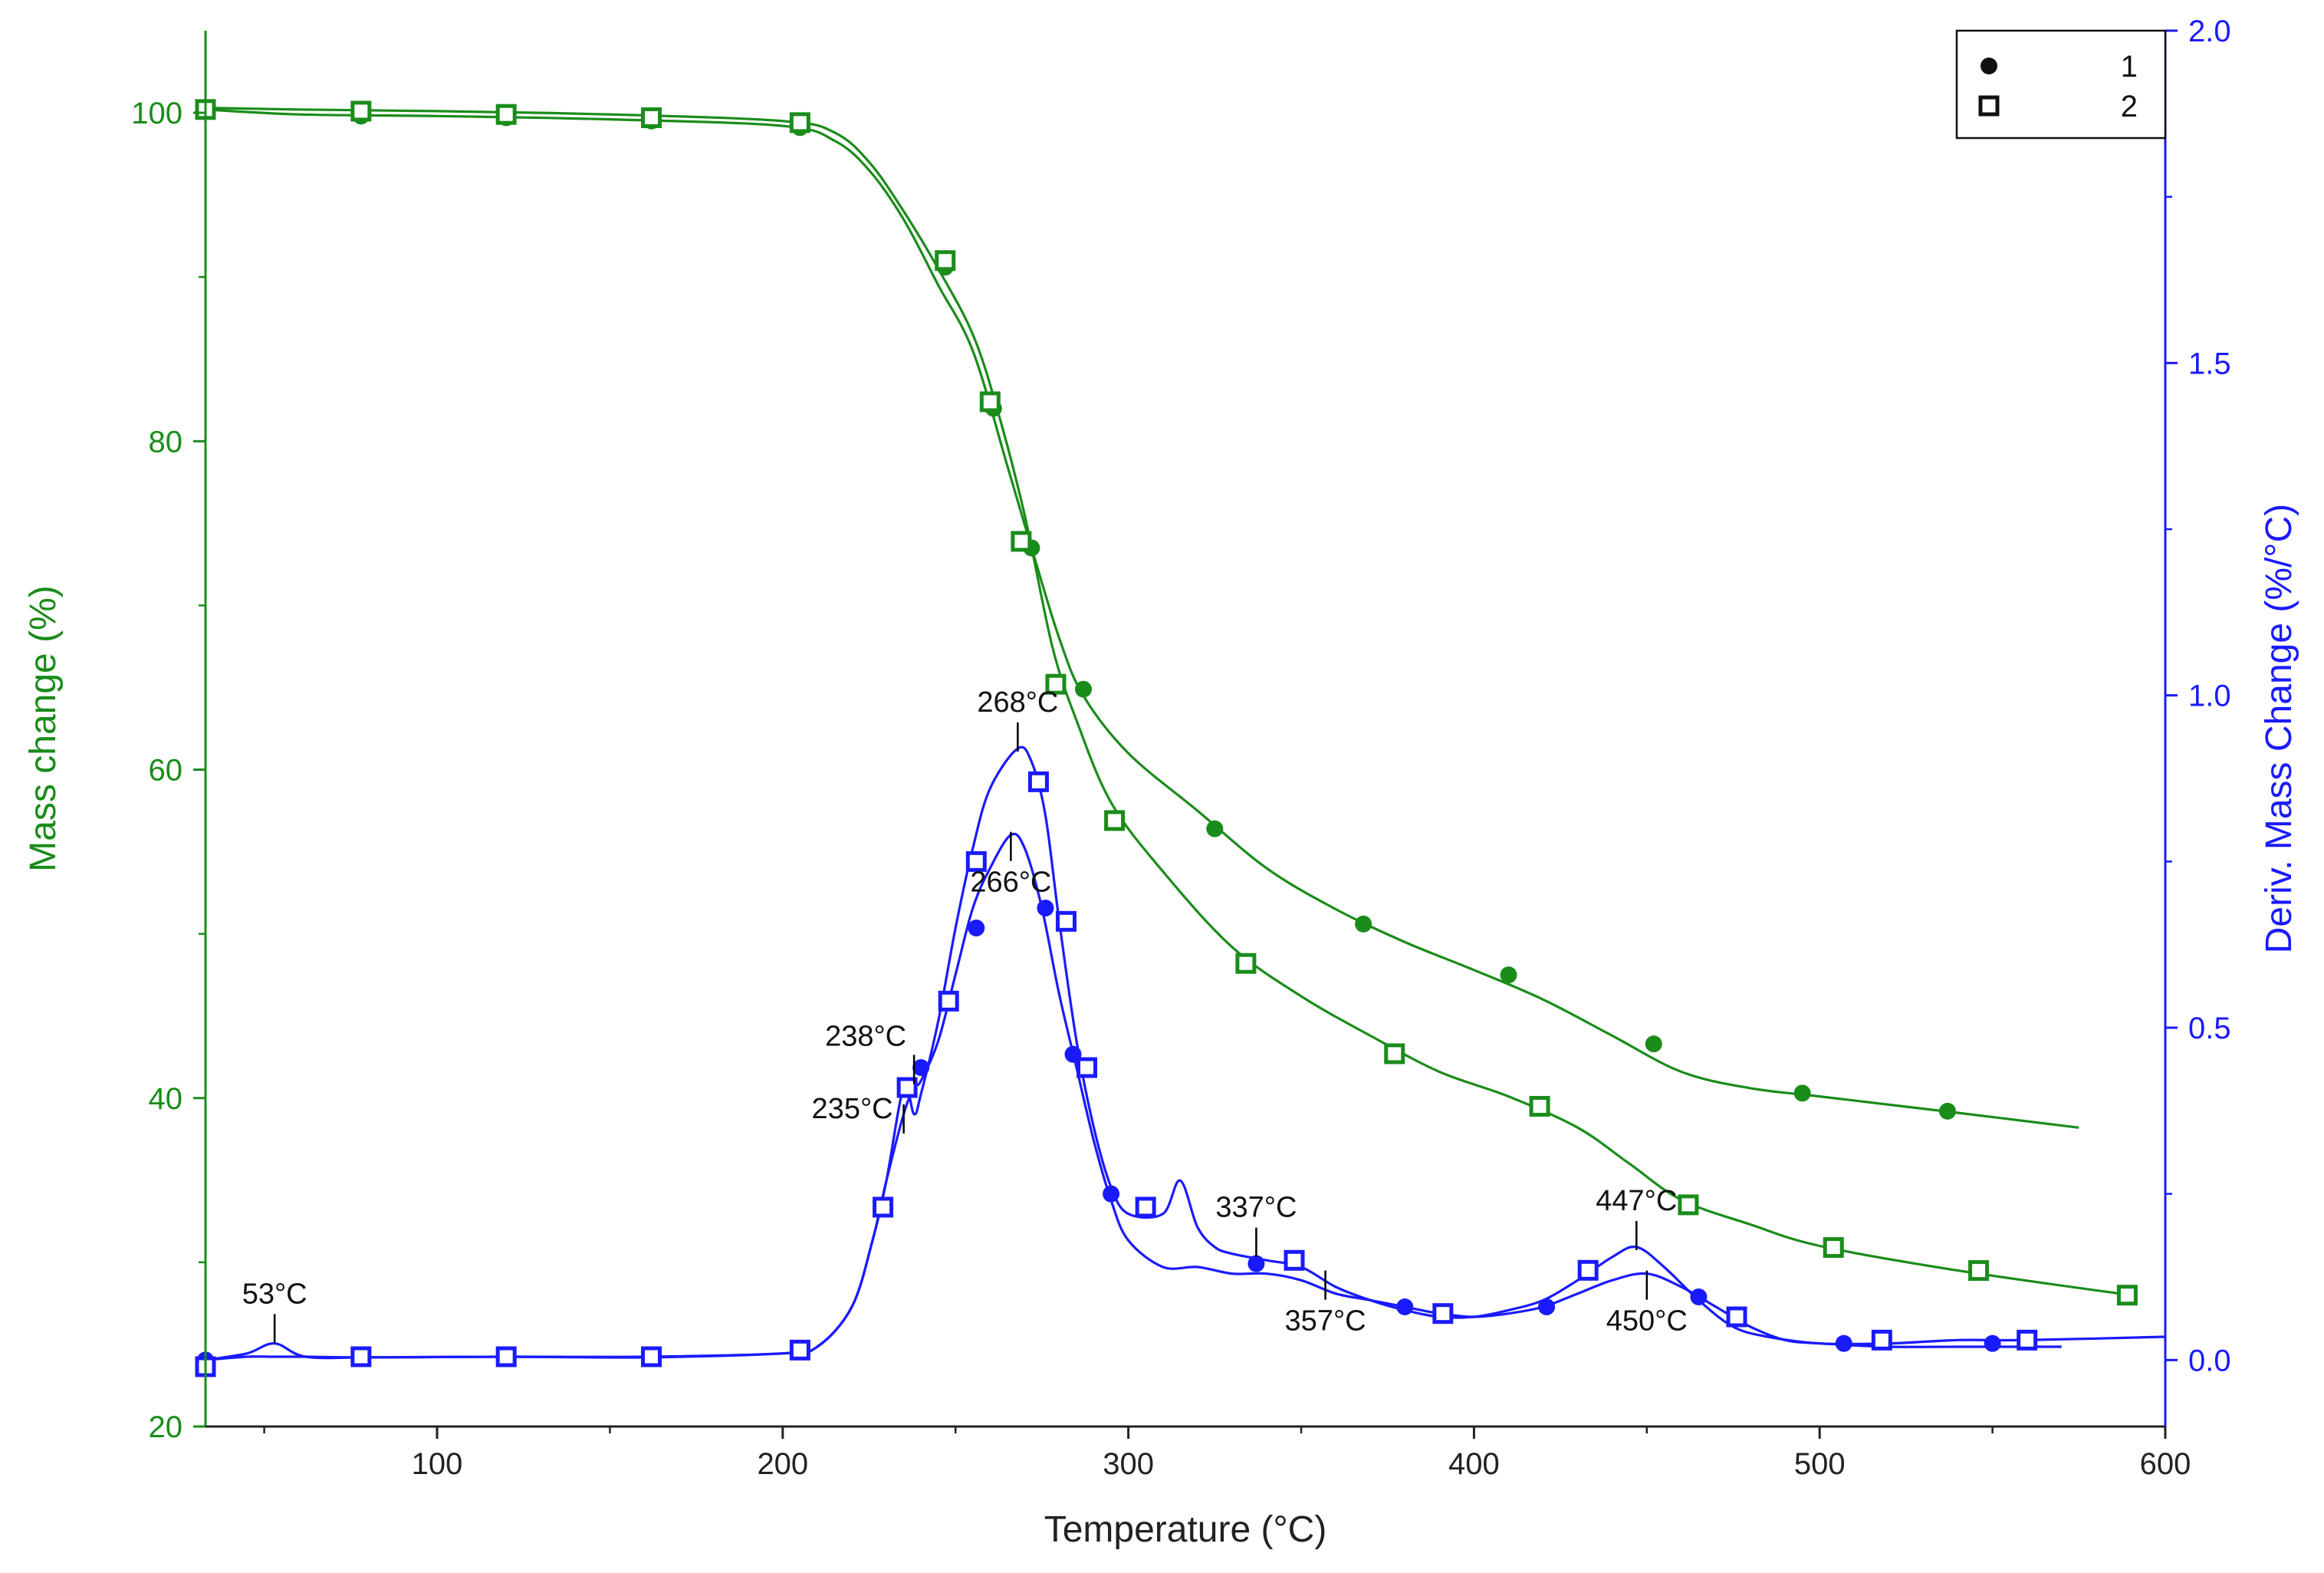  I want to click on annotation-label: 450°C, so click(1647, 1321).